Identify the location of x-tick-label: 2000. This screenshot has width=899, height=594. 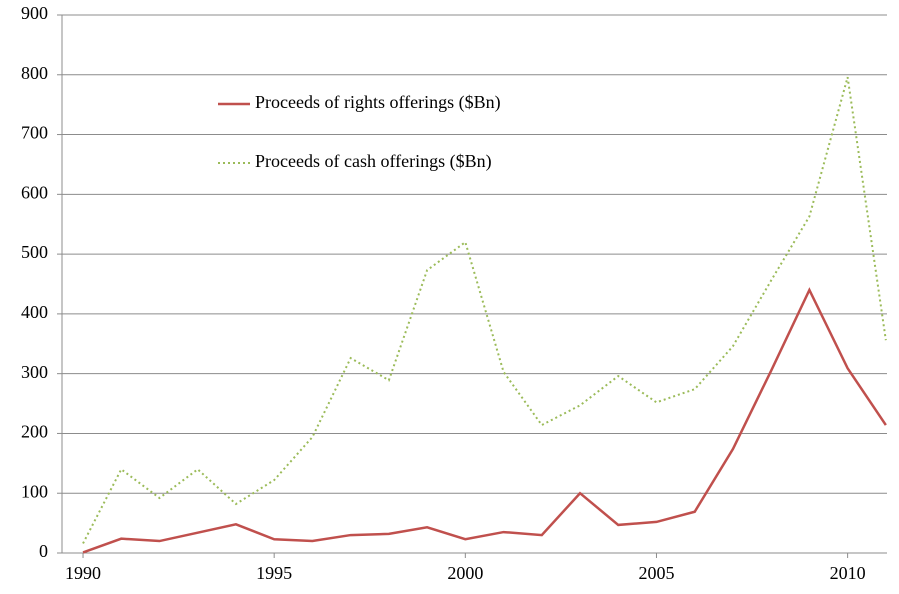
(465, 573).